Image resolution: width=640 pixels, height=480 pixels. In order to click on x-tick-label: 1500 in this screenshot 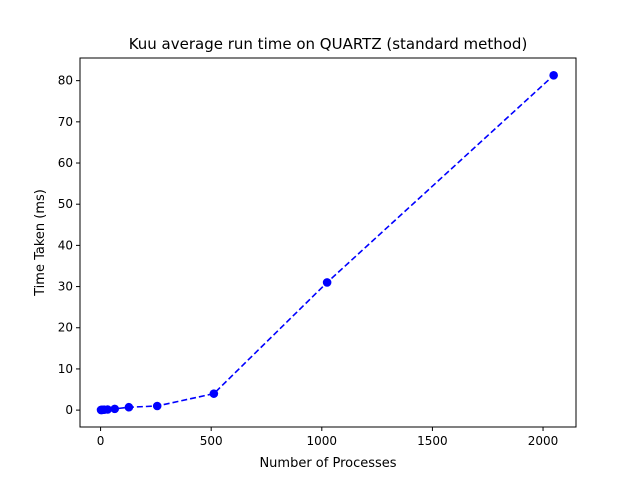, I will do `click(432, 441)`.